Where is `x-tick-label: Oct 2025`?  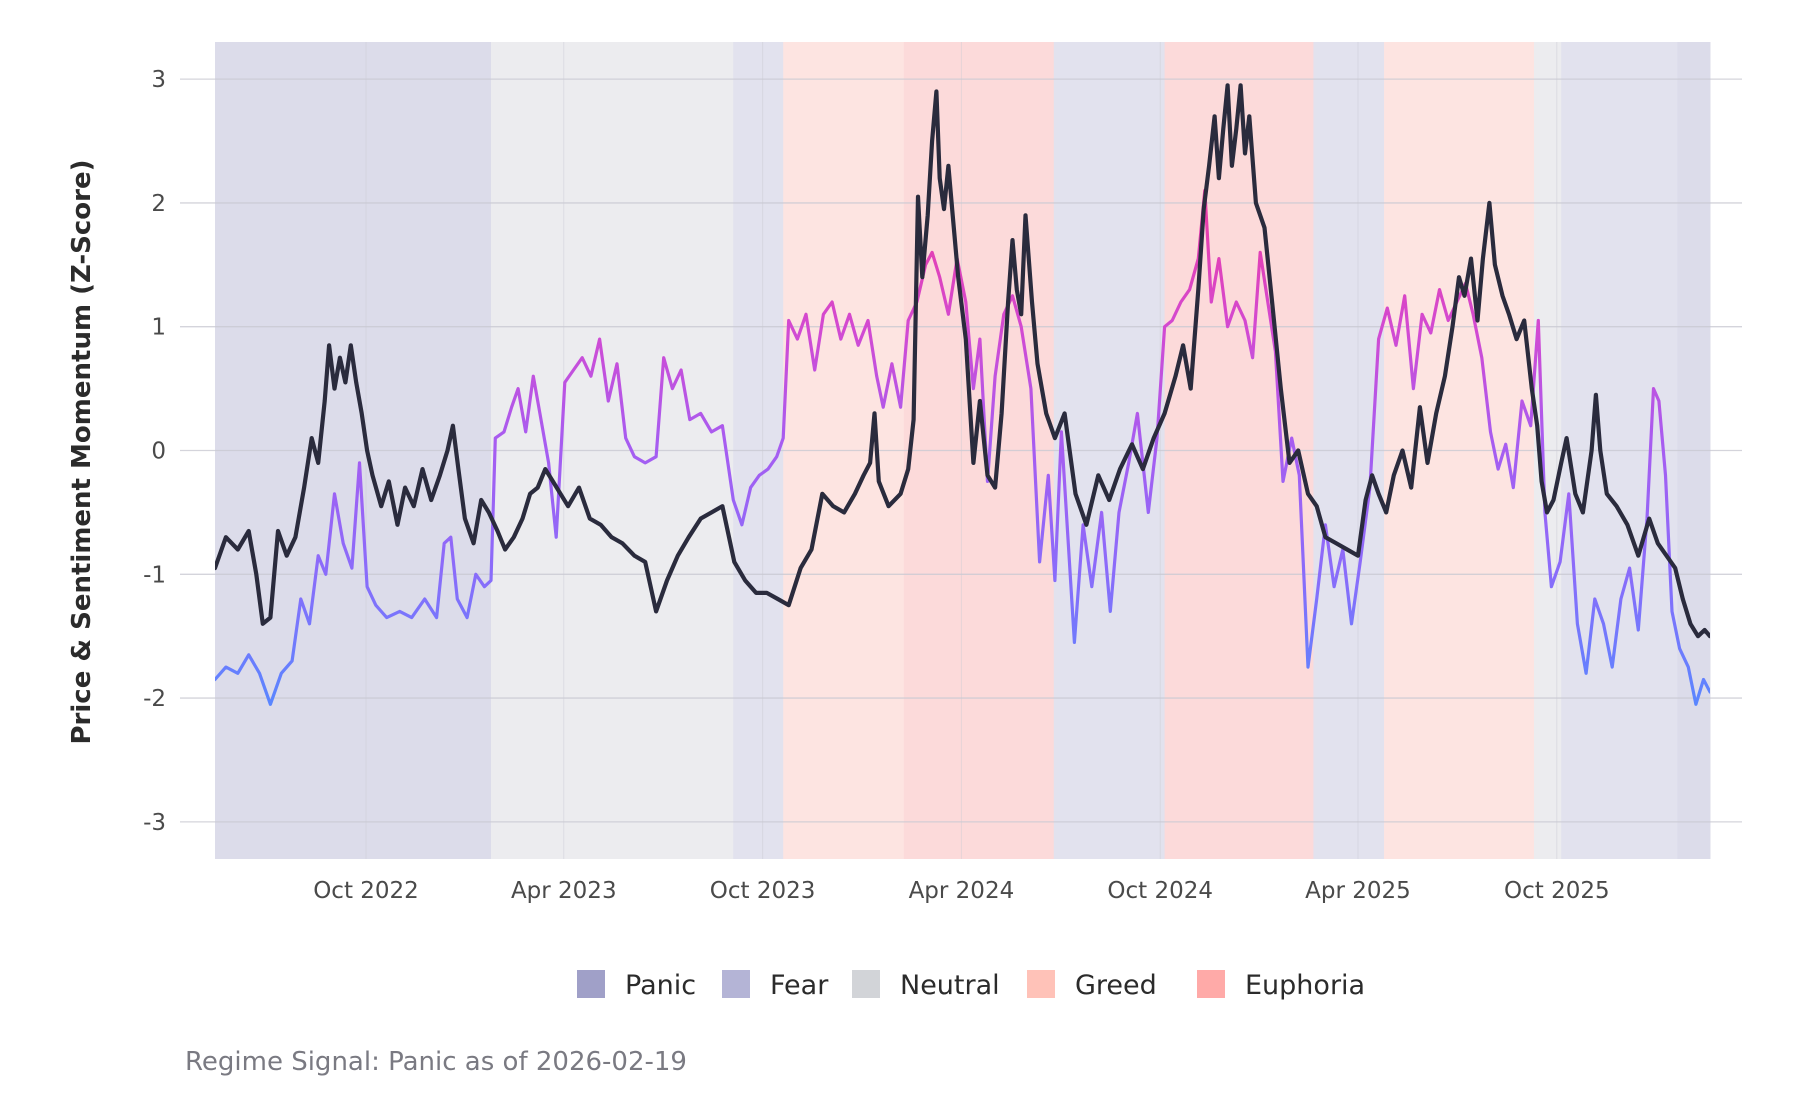 x-tick-label: Oct 2025 is located at coordinates (1557, 891).